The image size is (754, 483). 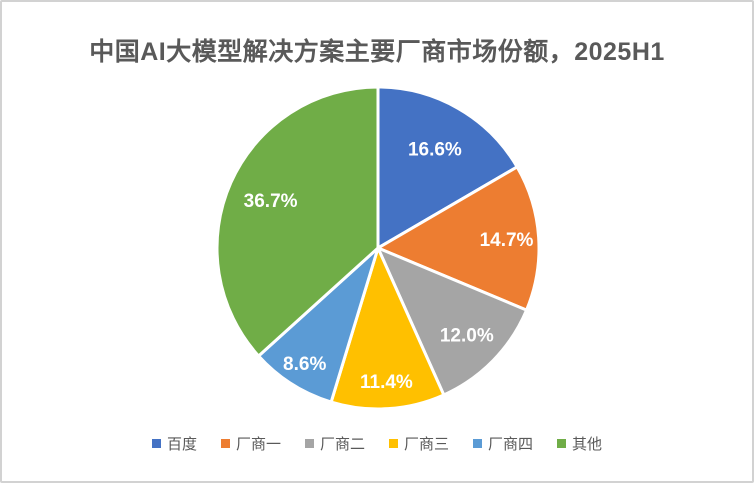 I want to click on legend-label: 厂商一, so click(x=258, y=444).